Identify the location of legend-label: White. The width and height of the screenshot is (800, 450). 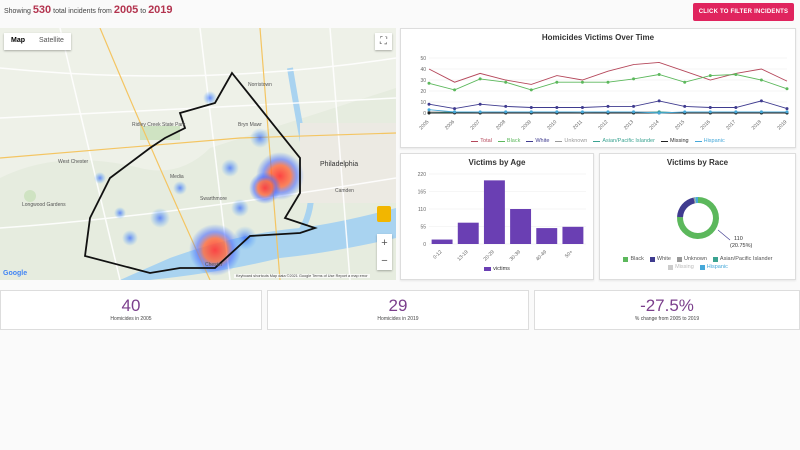
(663, 259).